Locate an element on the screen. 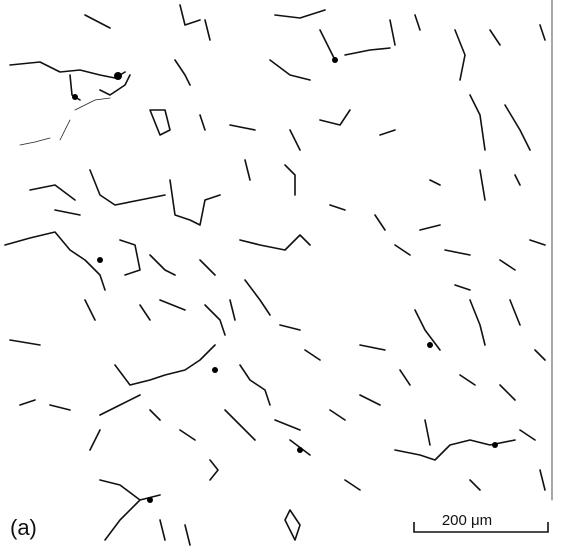  scale-bar-line is located at coordinates (481, 527).